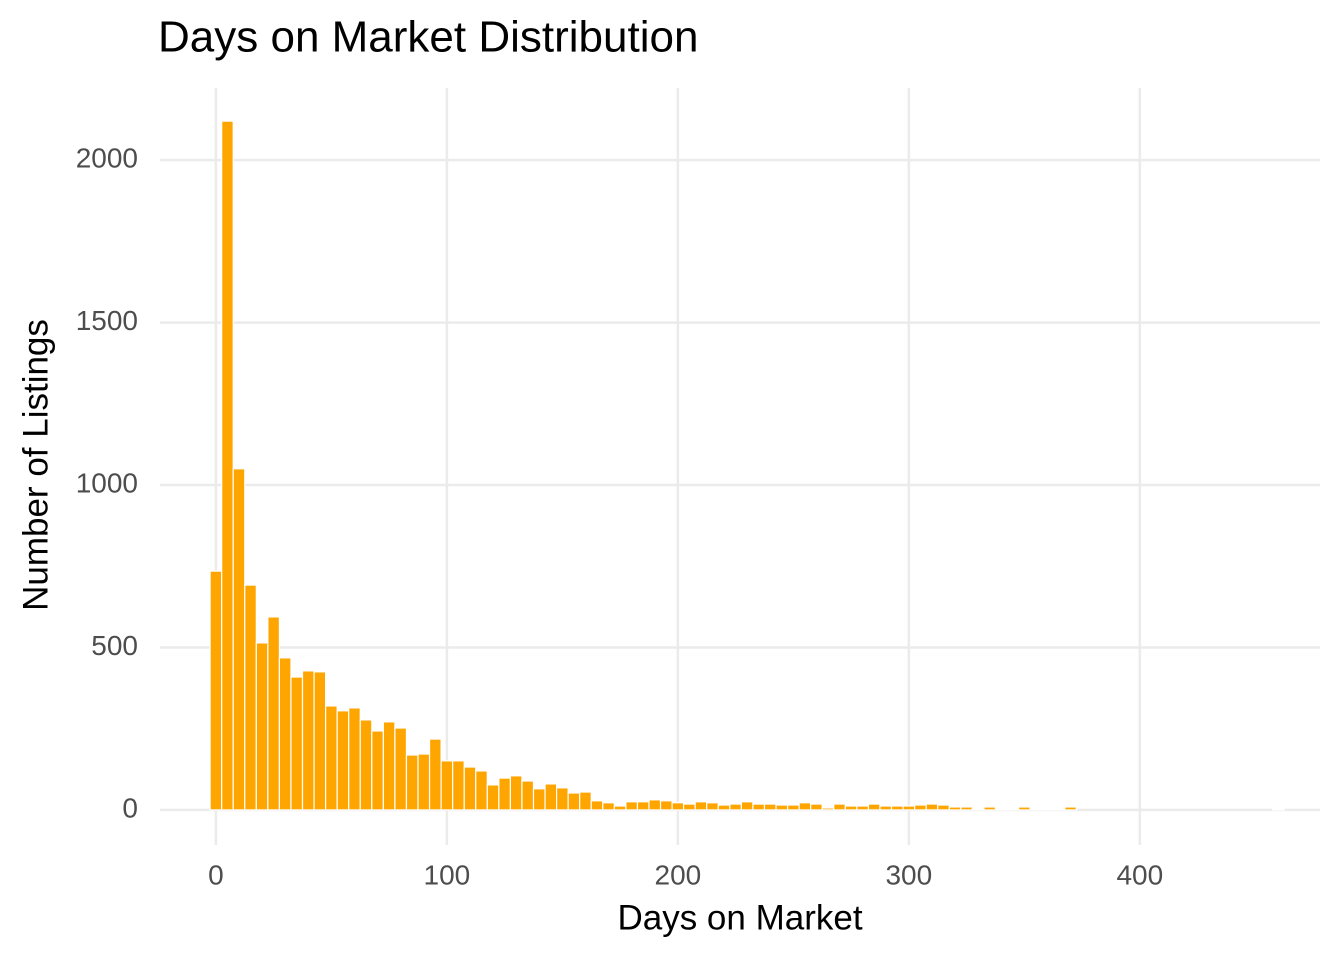 The image size is (1344, 960). Describe the element at coordinates (678, 874) in the screenshot. I see `x-tick-label: 200` at that location.